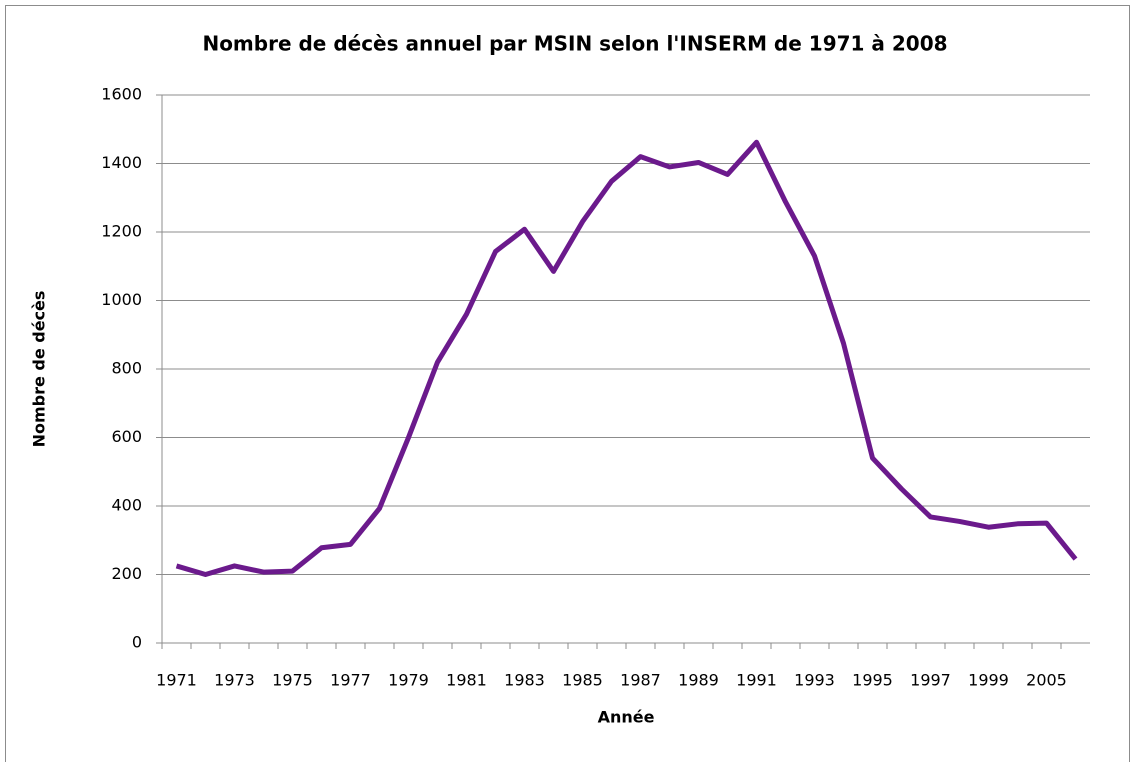  Describe the element at coordinates (626, 717) in the screenshot. I see `x-axis-label: Année` at that location.